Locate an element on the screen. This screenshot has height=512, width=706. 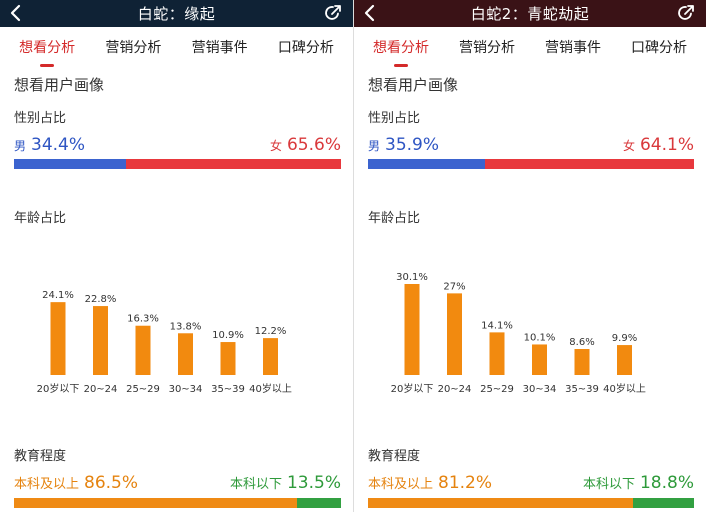
female-value: 65.6% is located at coordinates (313, 145).